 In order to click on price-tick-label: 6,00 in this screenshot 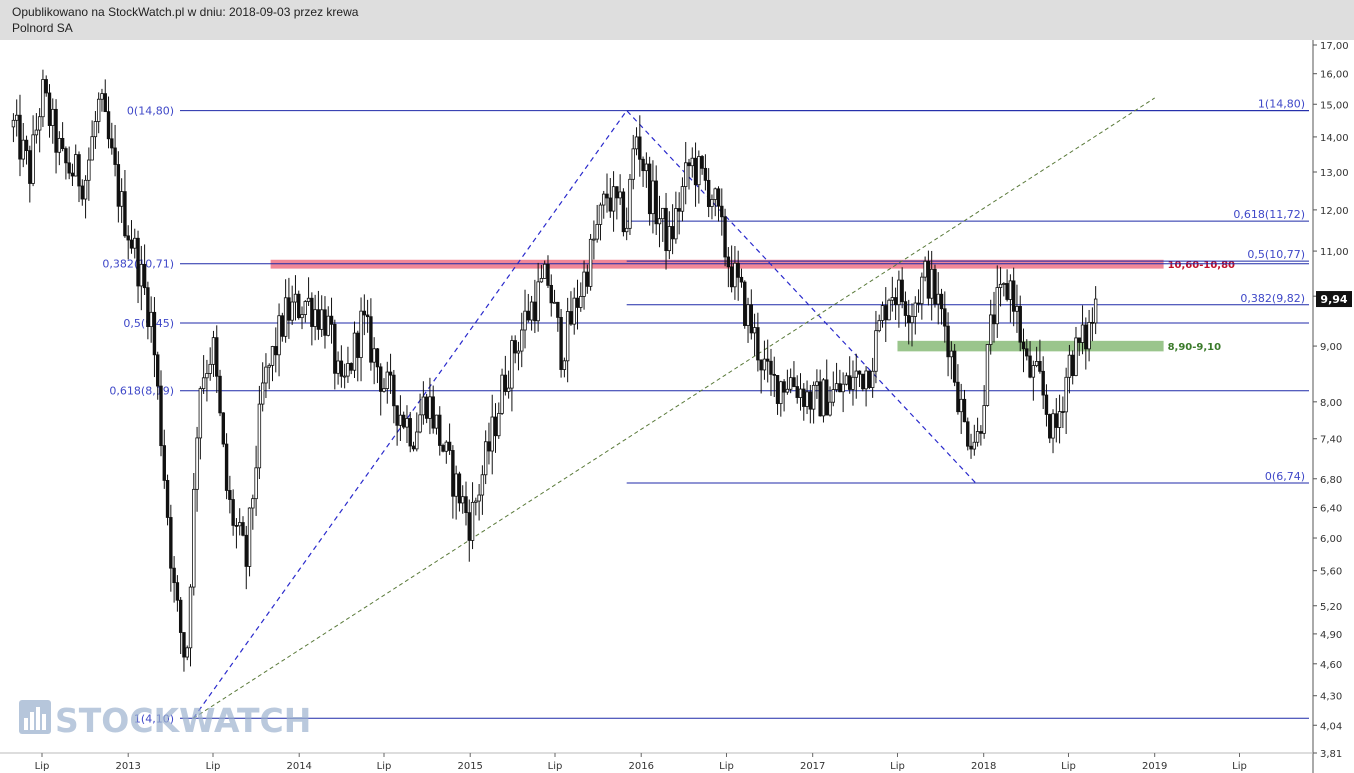, I will do `click(1331, 539)`.